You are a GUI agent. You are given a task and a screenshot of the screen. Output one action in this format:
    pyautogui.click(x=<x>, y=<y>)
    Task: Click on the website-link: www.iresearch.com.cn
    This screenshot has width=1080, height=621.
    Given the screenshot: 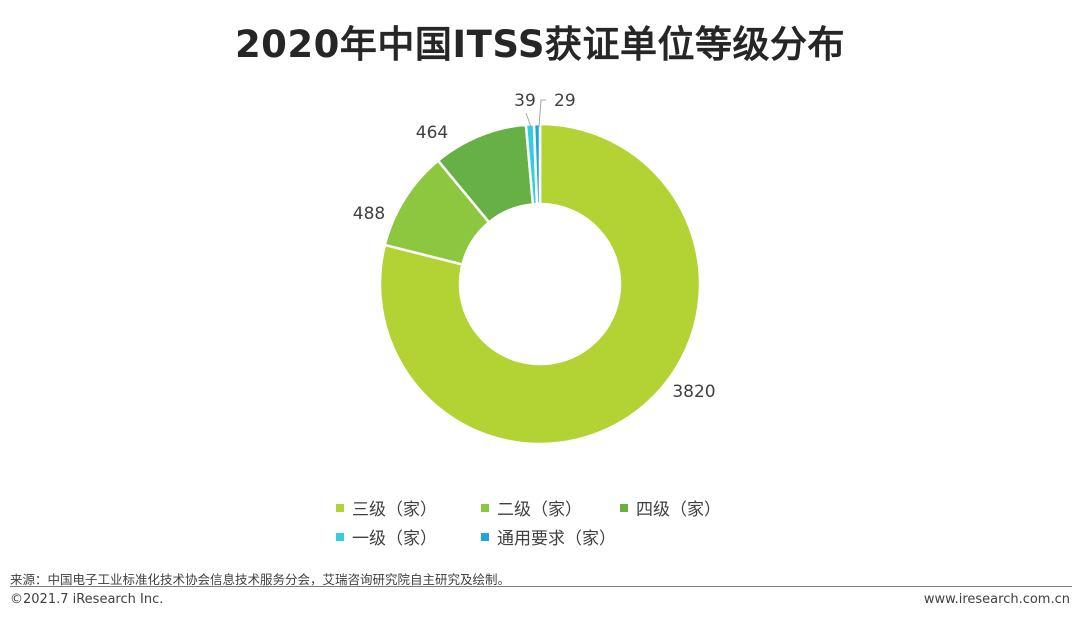 What is the action you would take?
    pyautogui.click(x=996, y=599)
    